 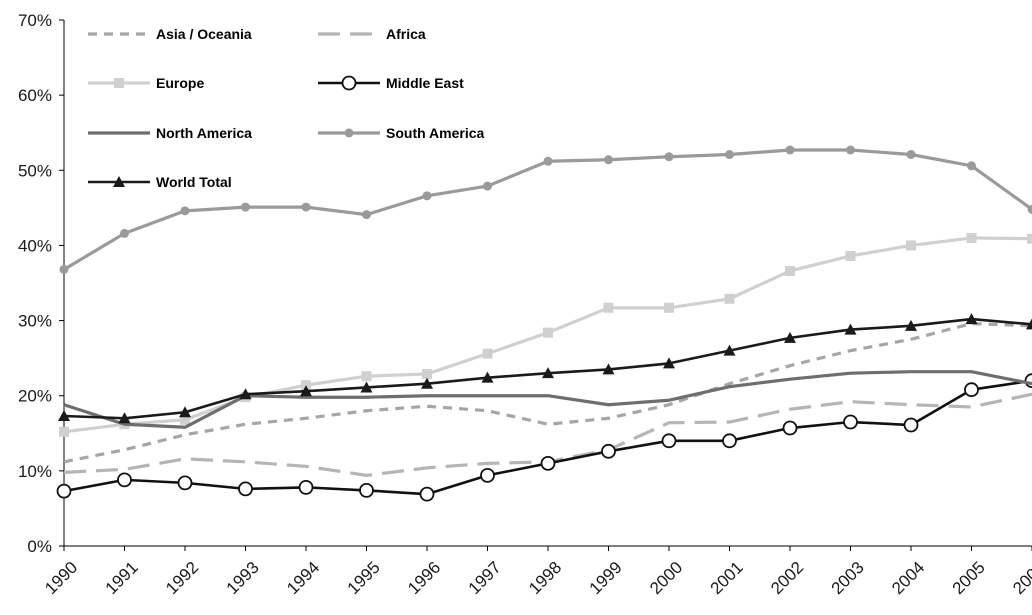 I want to click on legend-label-europe: Europe, so click(x=180, y=83).